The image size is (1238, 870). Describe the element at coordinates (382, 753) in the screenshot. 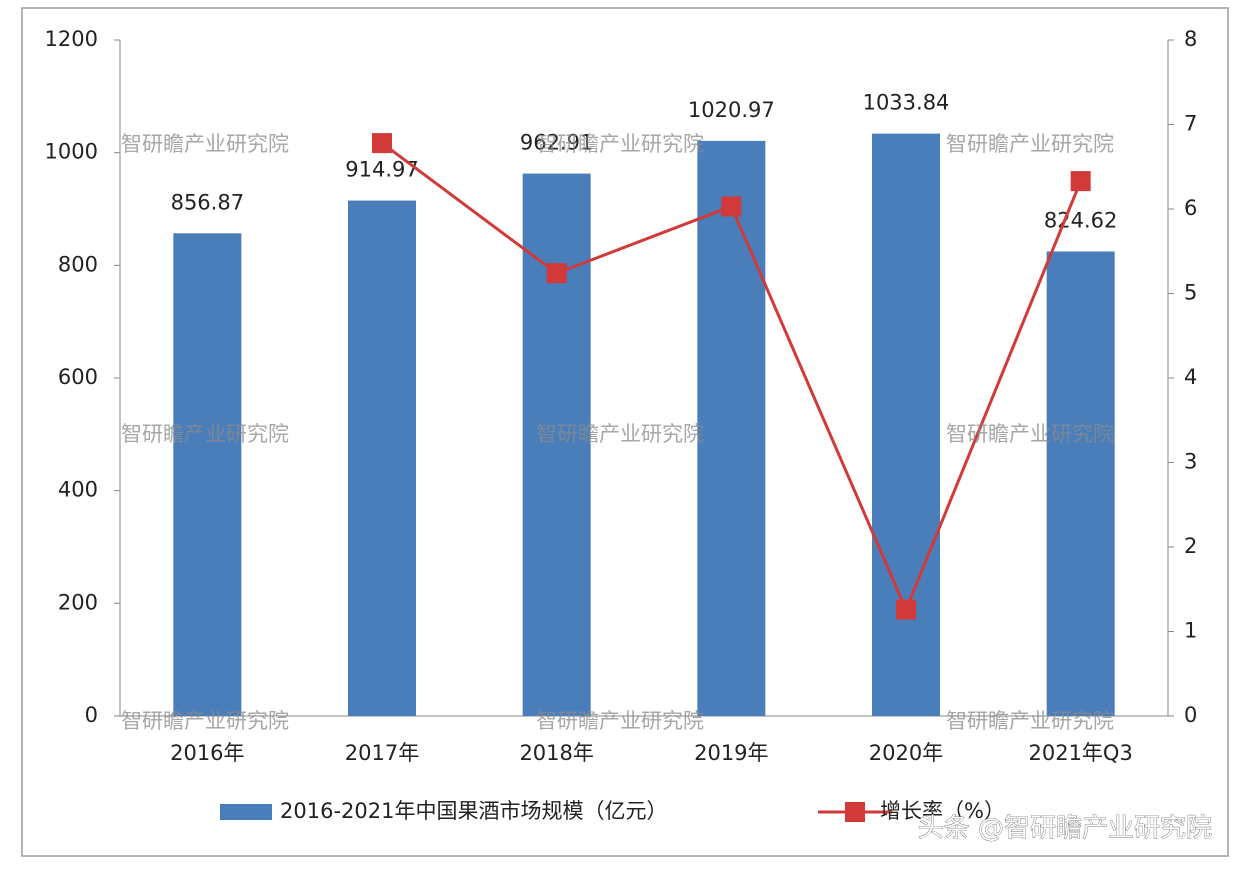

I see `x-tick-label: 2017年` at that location.